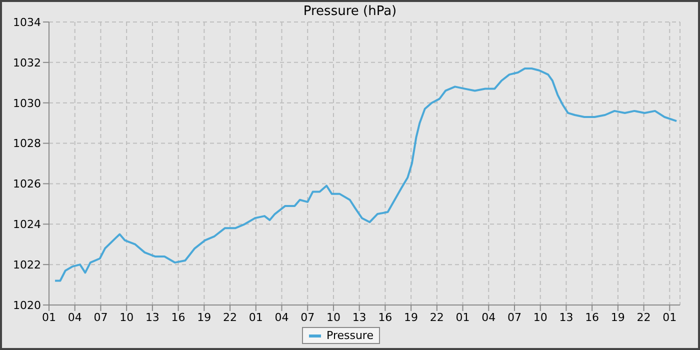 This screenshot has height=350, width=700. I want to click on y-tick-label: 1032, so click(27, 63).